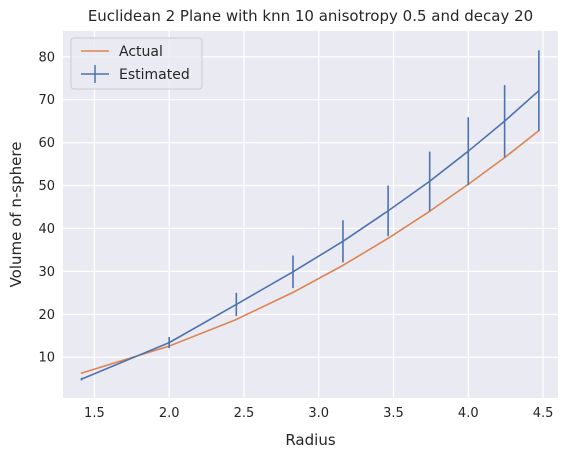 Image resolution: width=569 pixels, height=458 pixels. Describe the element at coordinates (46, 315) in the screenshot. I see `y-tick-label: 20` at that location.